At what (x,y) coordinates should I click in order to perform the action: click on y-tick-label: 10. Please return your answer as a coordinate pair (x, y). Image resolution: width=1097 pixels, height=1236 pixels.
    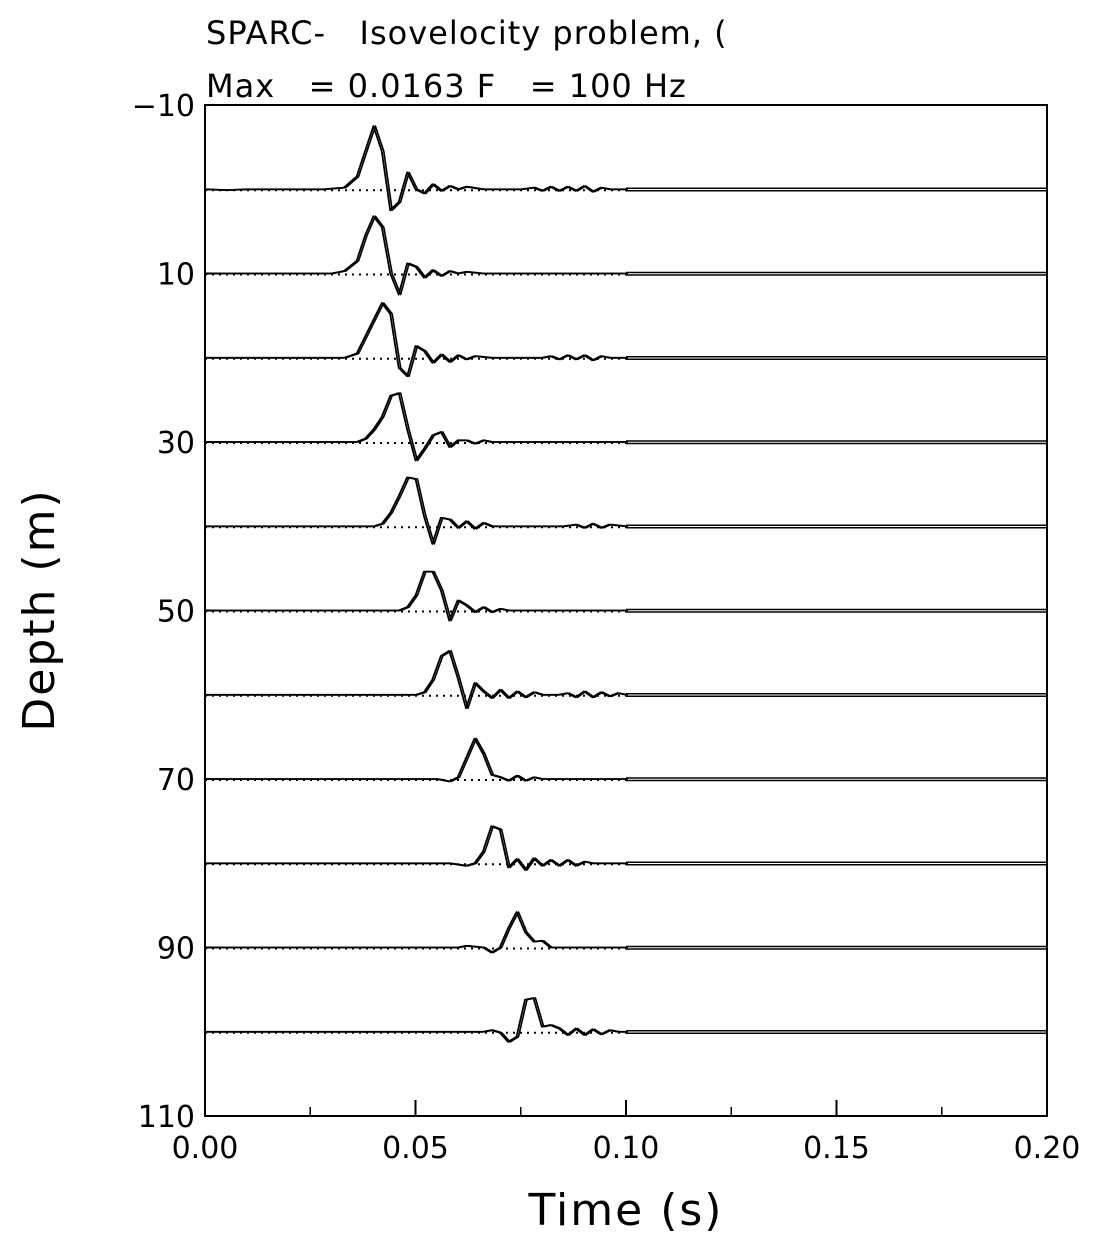
    Looking at the image, I should click on (176, 275).